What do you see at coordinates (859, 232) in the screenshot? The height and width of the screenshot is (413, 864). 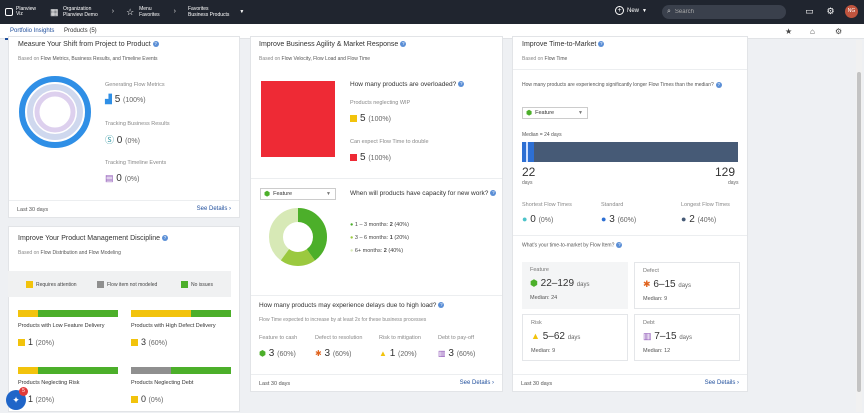 I see `scrollbar-thumb` at bounding box center [859, 232].